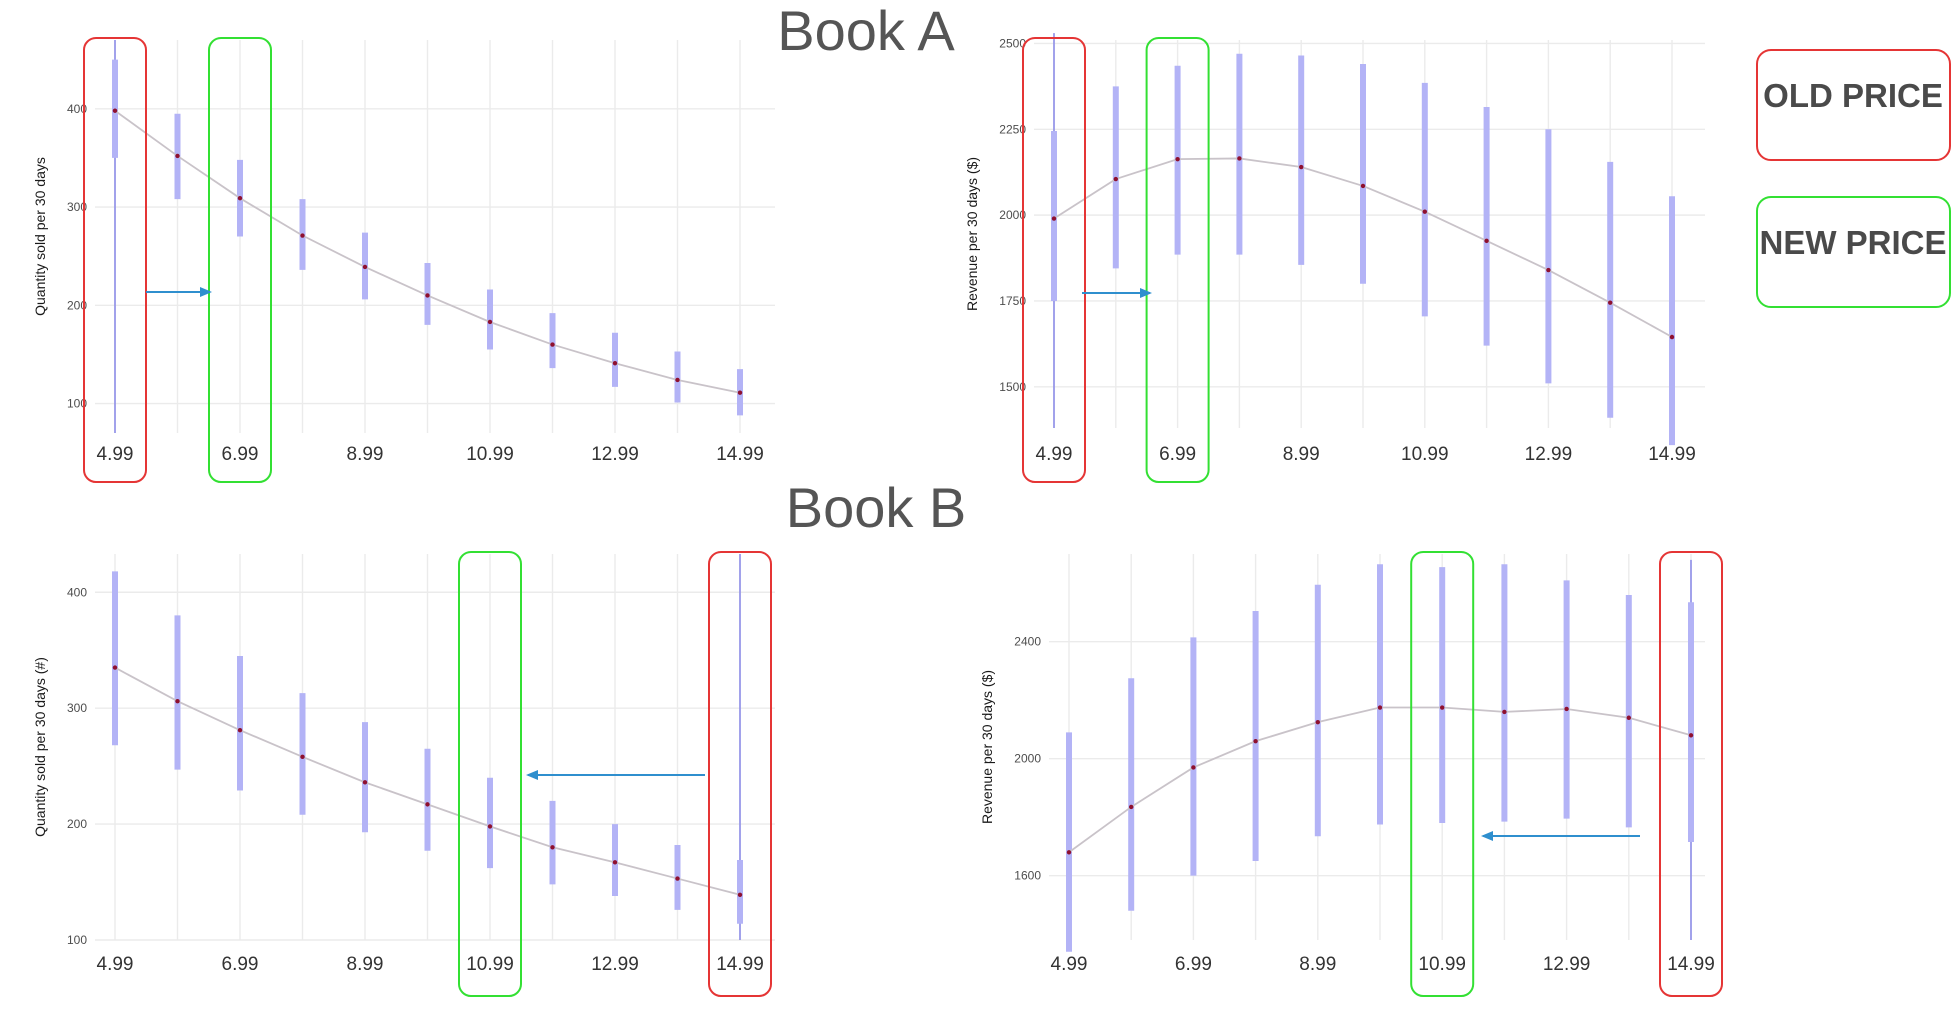  I want to click on y-tick-label: 1600, so click(1027, 876).